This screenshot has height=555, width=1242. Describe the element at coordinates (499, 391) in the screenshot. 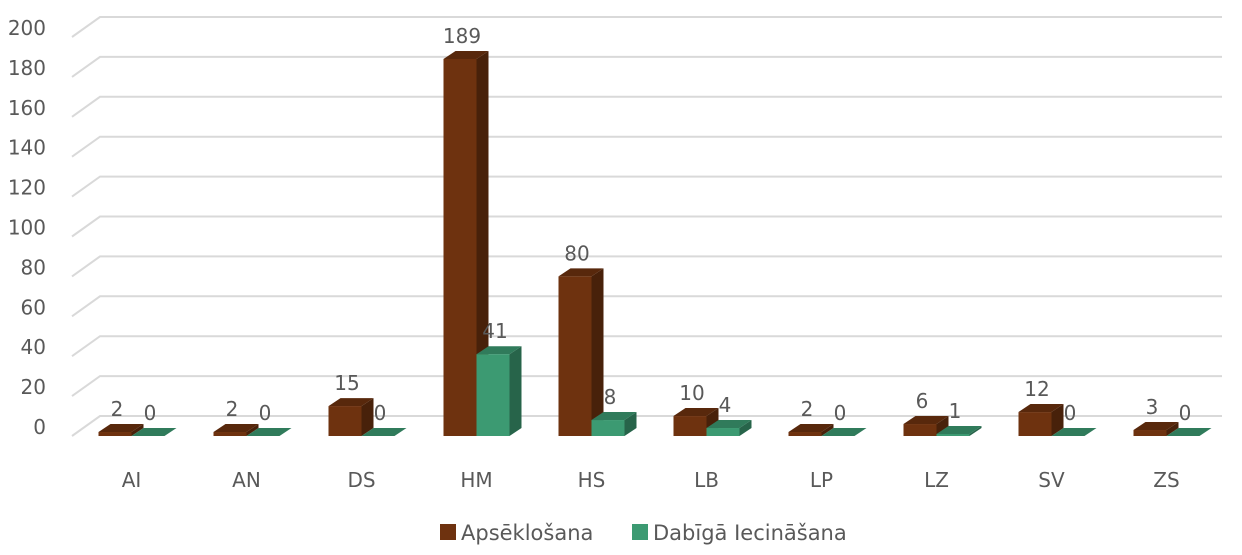

I see `bar-series-2-hm` at that location.